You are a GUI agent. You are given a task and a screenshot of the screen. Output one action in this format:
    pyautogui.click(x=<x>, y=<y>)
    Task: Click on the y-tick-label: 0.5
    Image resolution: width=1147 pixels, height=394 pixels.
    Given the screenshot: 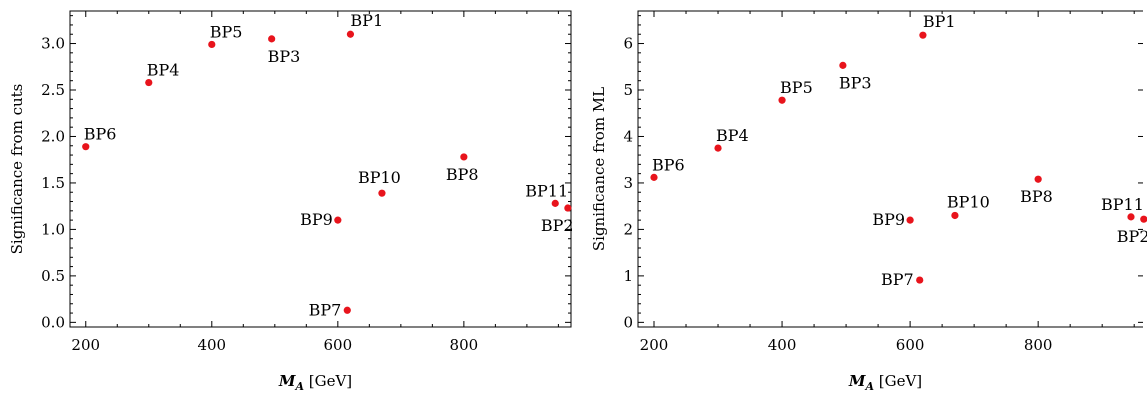 What is the action you would take?
    pyautogui.click(x=53, y=276)
    